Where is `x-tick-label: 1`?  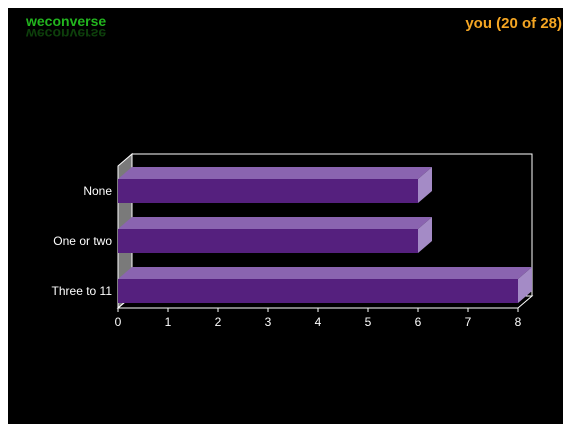 x-tick-label: 1 is located at coordinates (168, 322).